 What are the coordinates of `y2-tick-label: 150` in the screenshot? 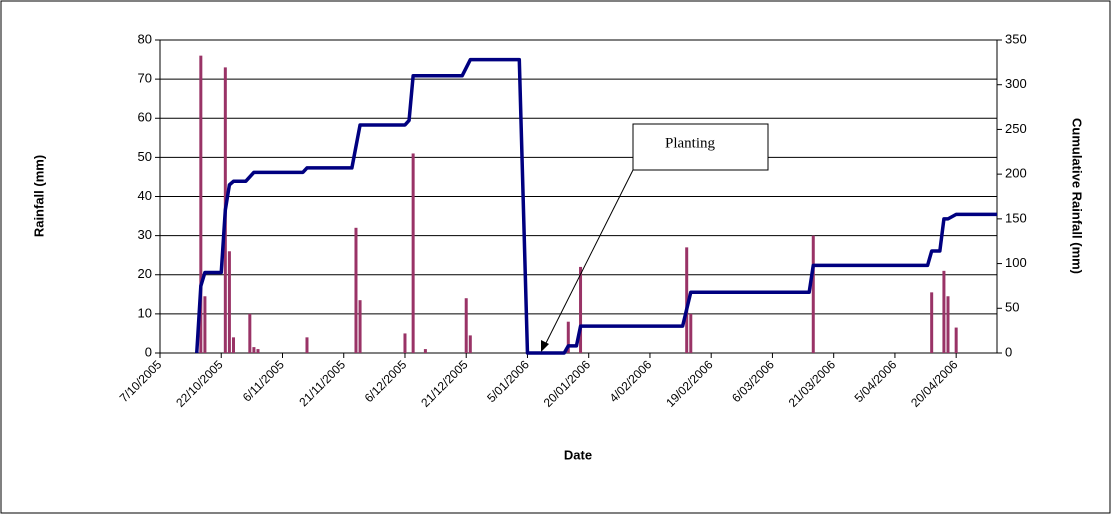 It's located at (1016, 217).